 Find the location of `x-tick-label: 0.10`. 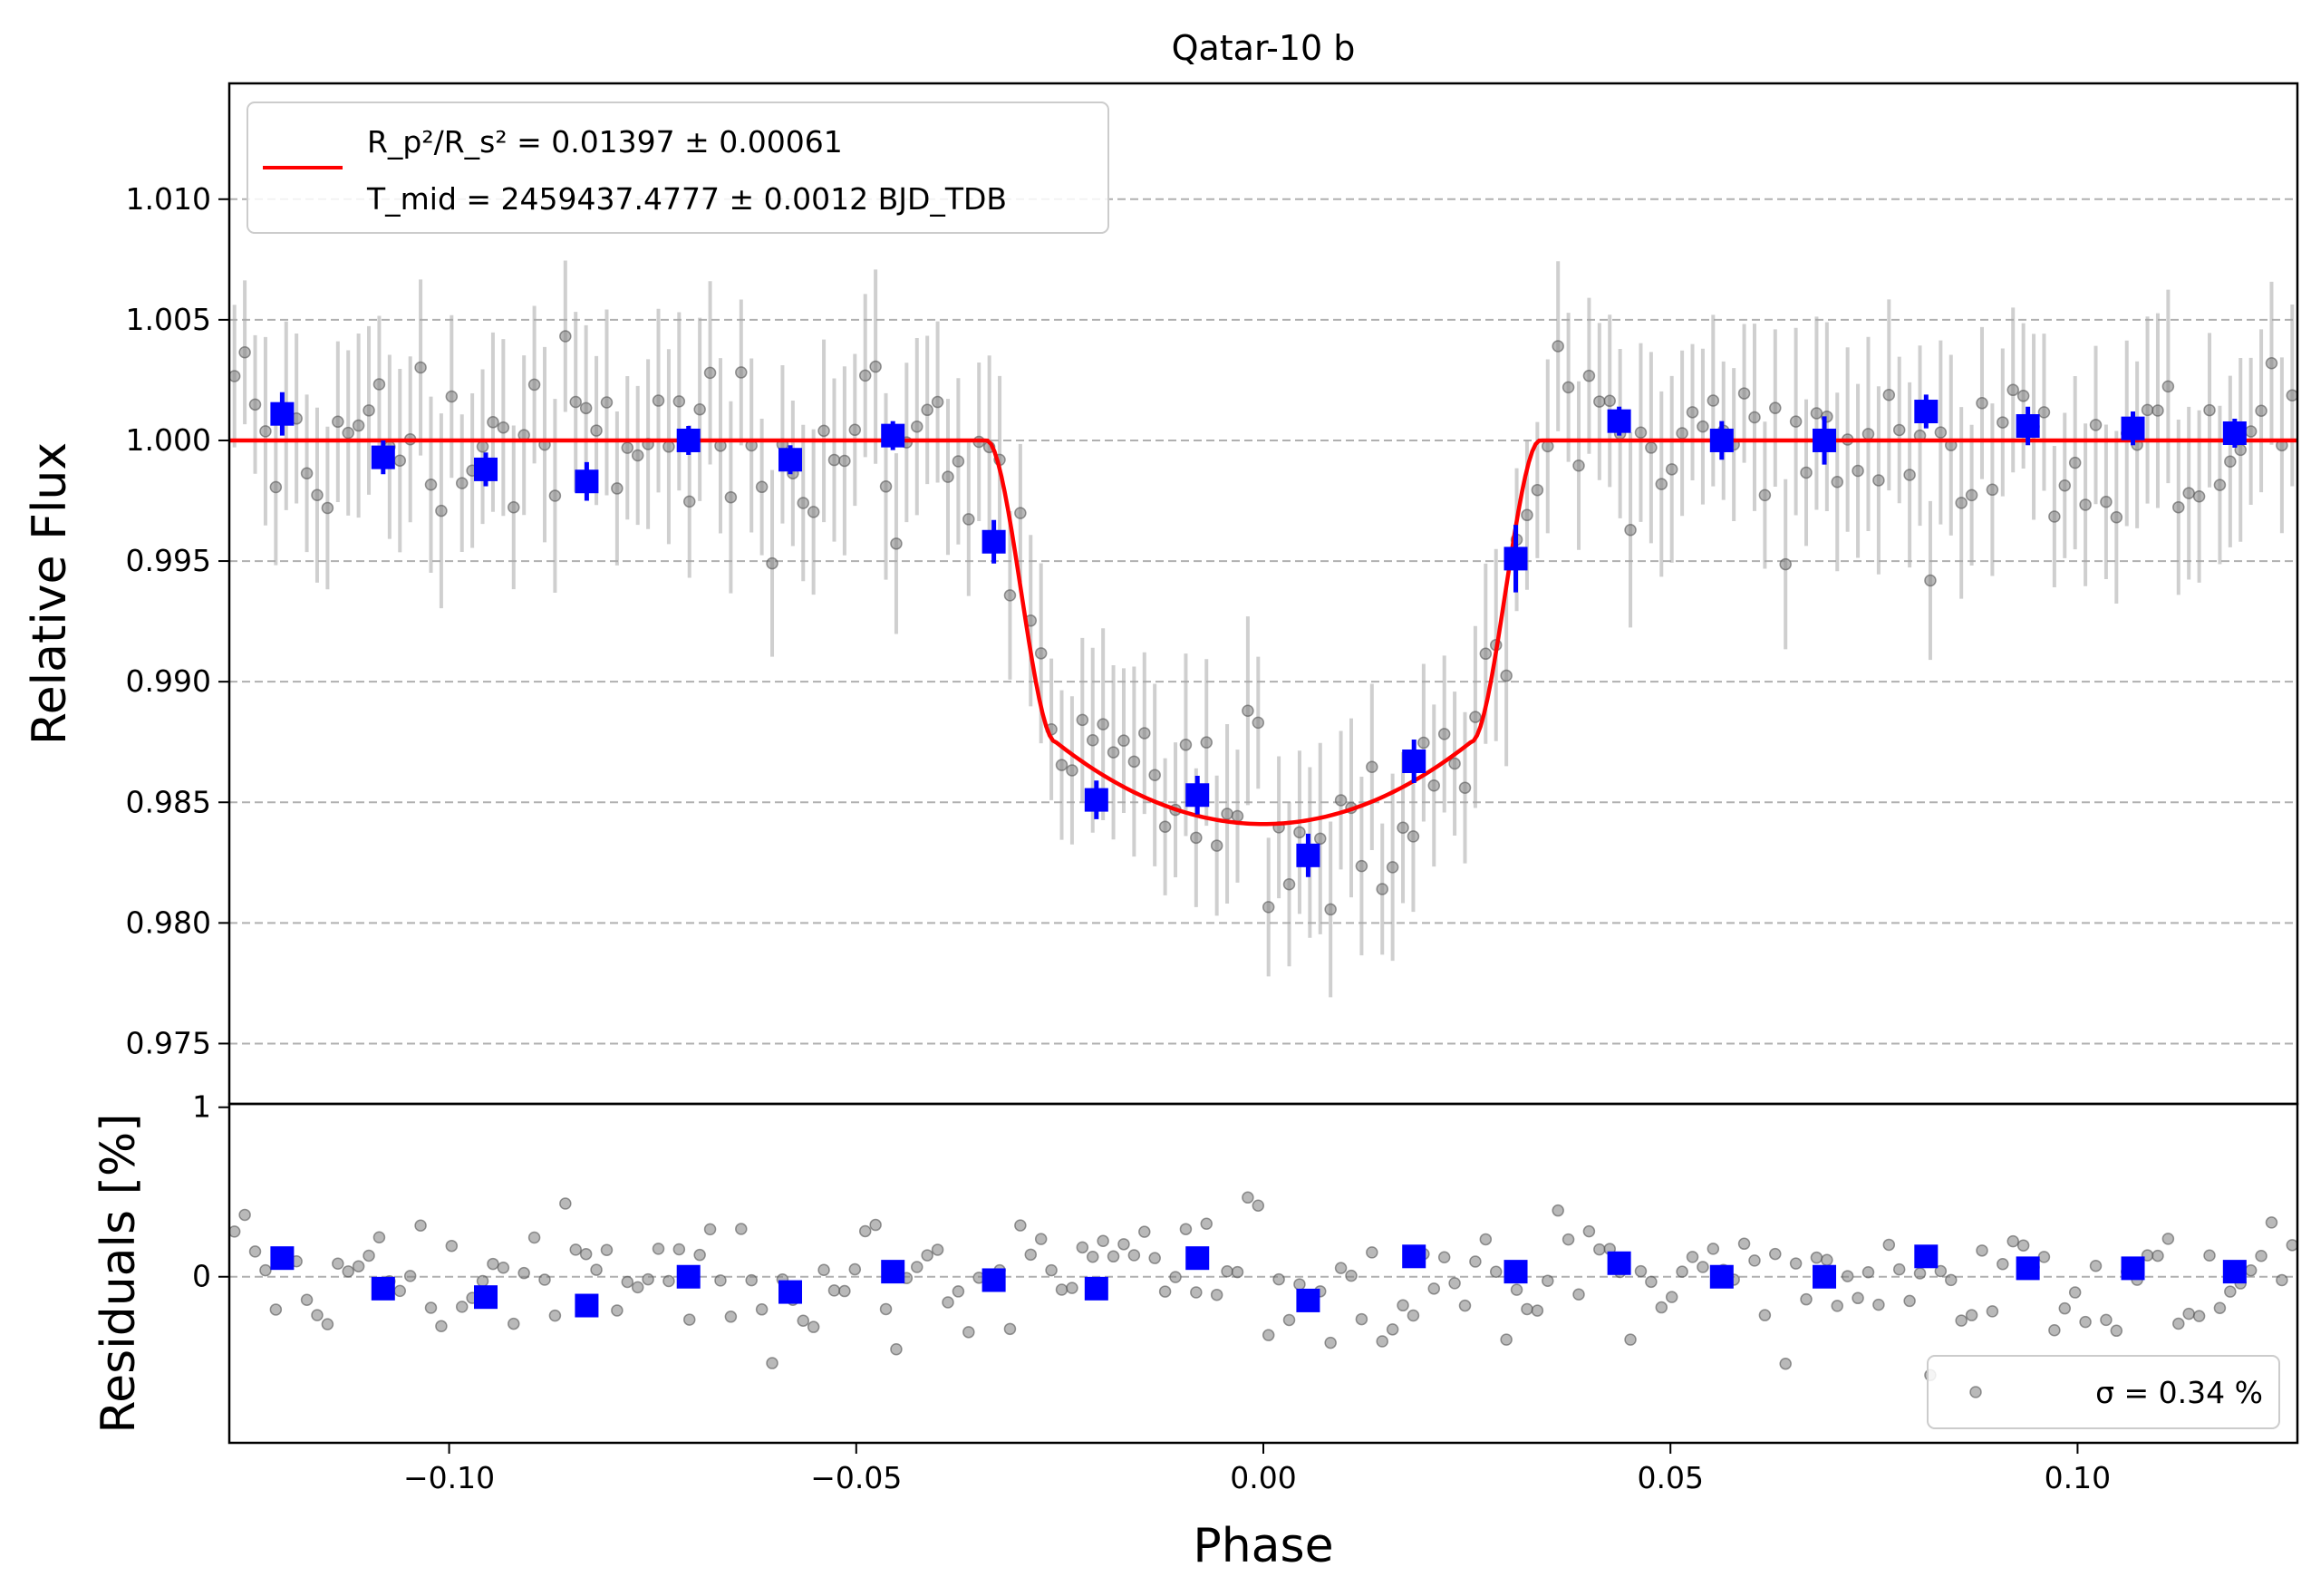

x-tick-label: 0.10 is located at coordinates (2078, 1477).